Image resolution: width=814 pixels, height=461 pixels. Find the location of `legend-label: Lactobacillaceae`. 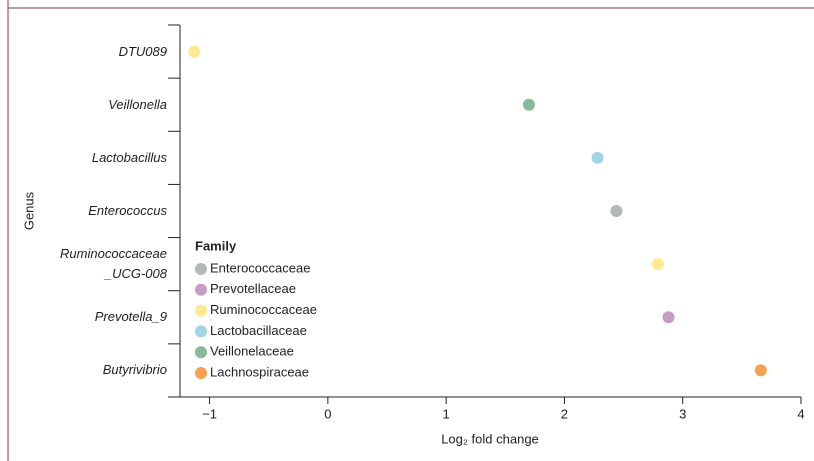

legend-label: Lactobacillaceae is located at coordinates (258, 330).